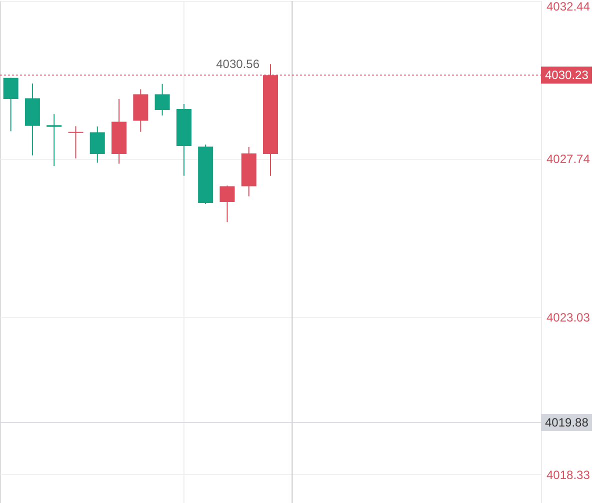 This screenshot has height=503, width=599. Describe the element at coordinates (567, 422) in the screenshot. I see `ref-line-label: 4019.88` at that location.